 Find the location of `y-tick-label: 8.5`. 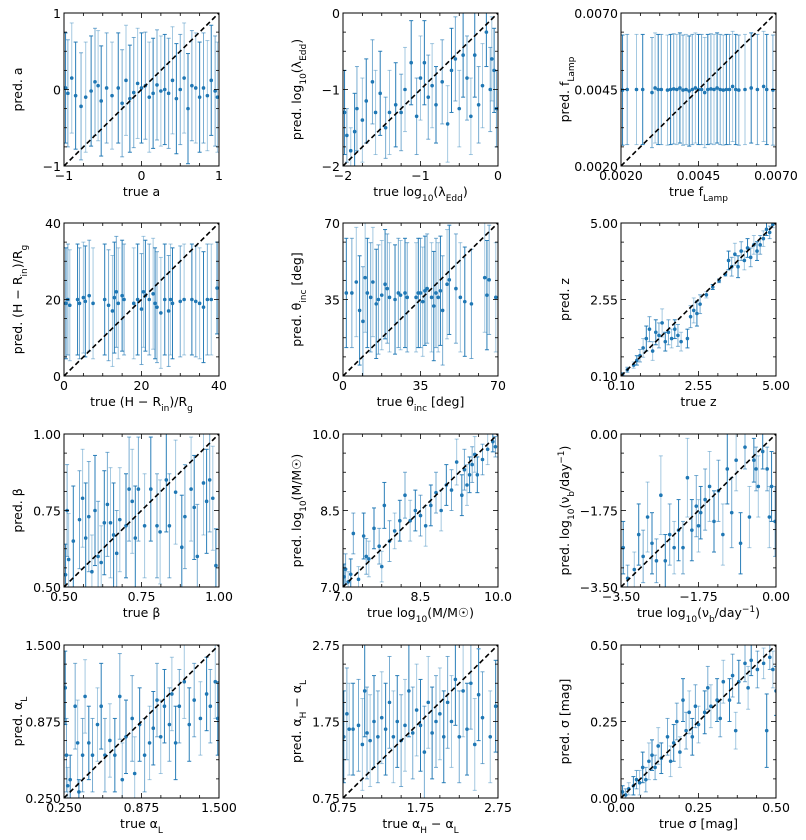

y-tick-label: 8.5 is located at coordinates (330, 511).